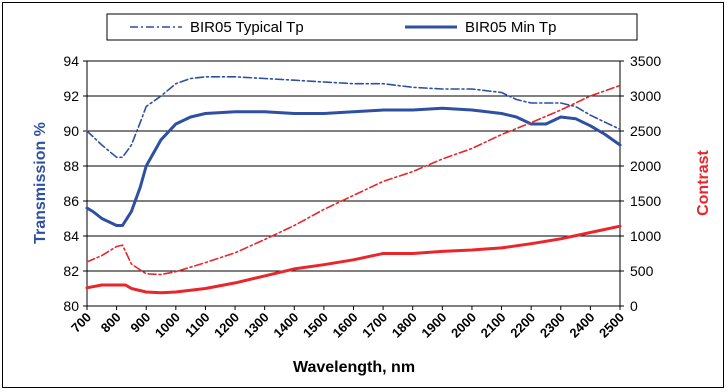 Image resolution: width=728 pixels, height=392 pixels. Describe the element at coordinates (463, 325) in the screenshot. I see `x-tick-label: 2000` at that location.